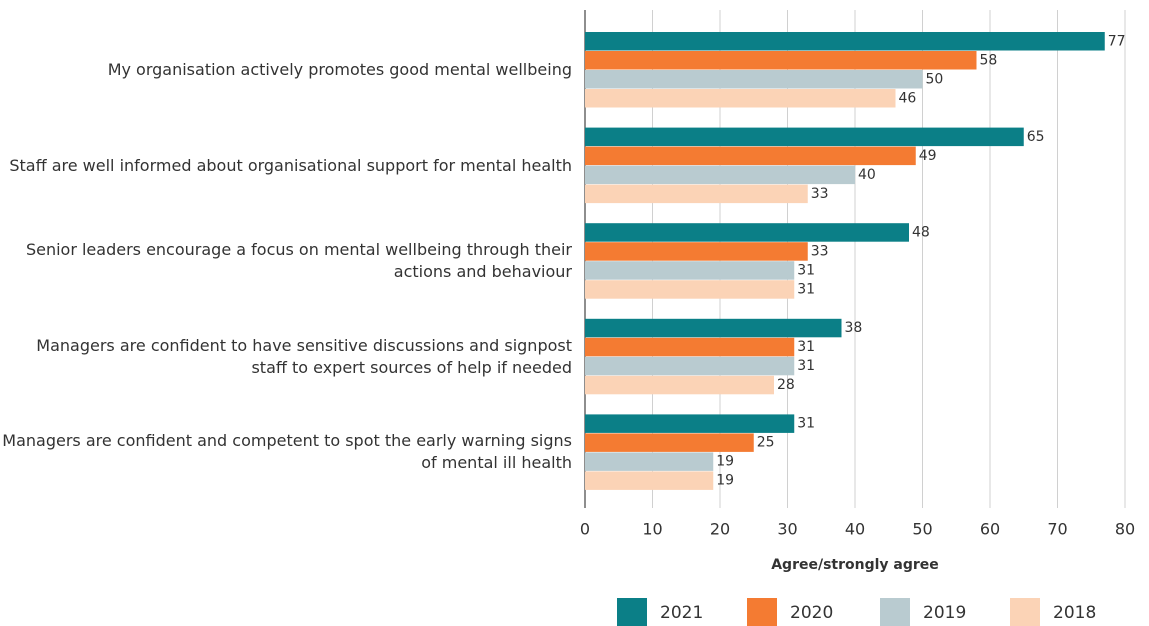  I want to click on x-tick-label: 40, so click(855, 529).